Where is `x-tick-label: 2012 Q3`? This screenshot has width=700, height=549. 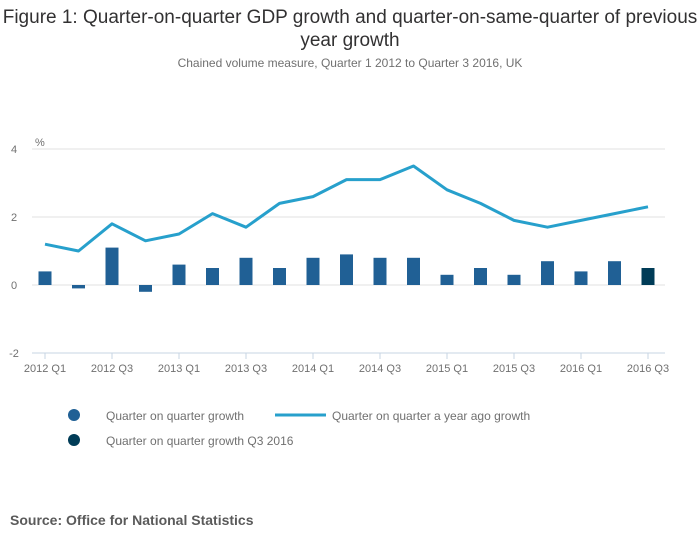
x-tick-label: 2012 Q3 is located at coordinates (112, 369).